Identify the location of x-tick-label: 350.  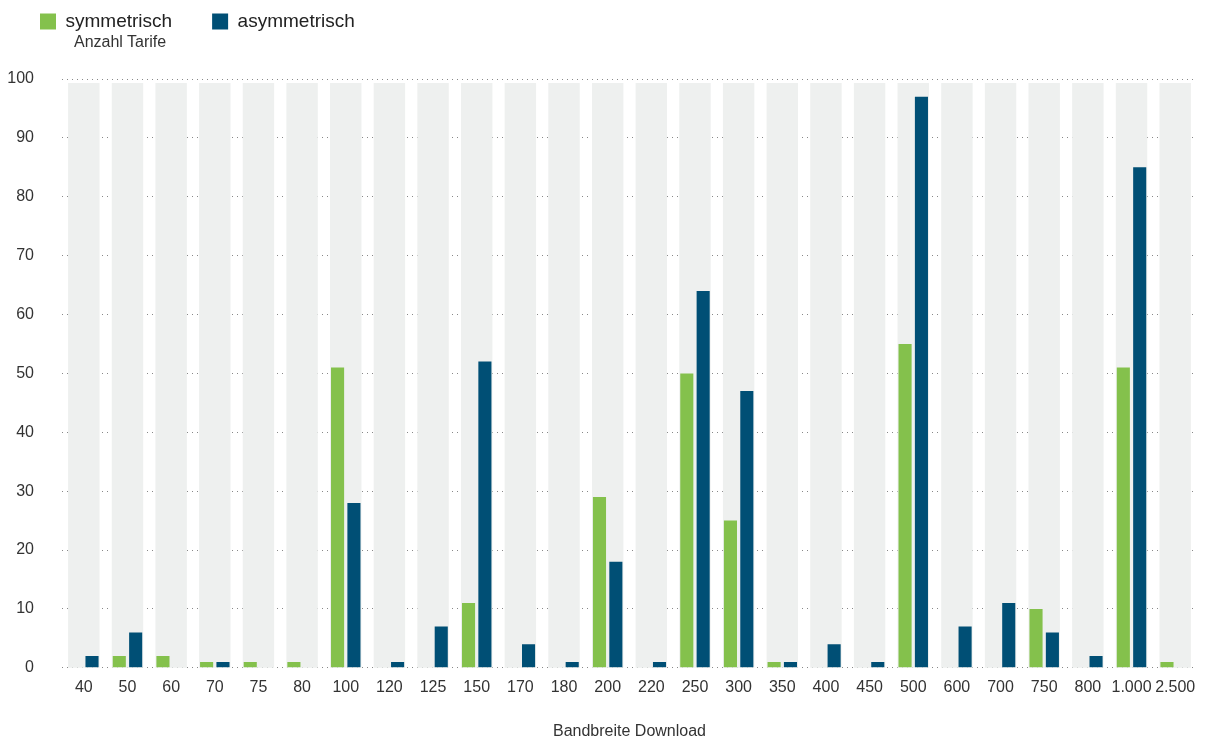
(782, 686).